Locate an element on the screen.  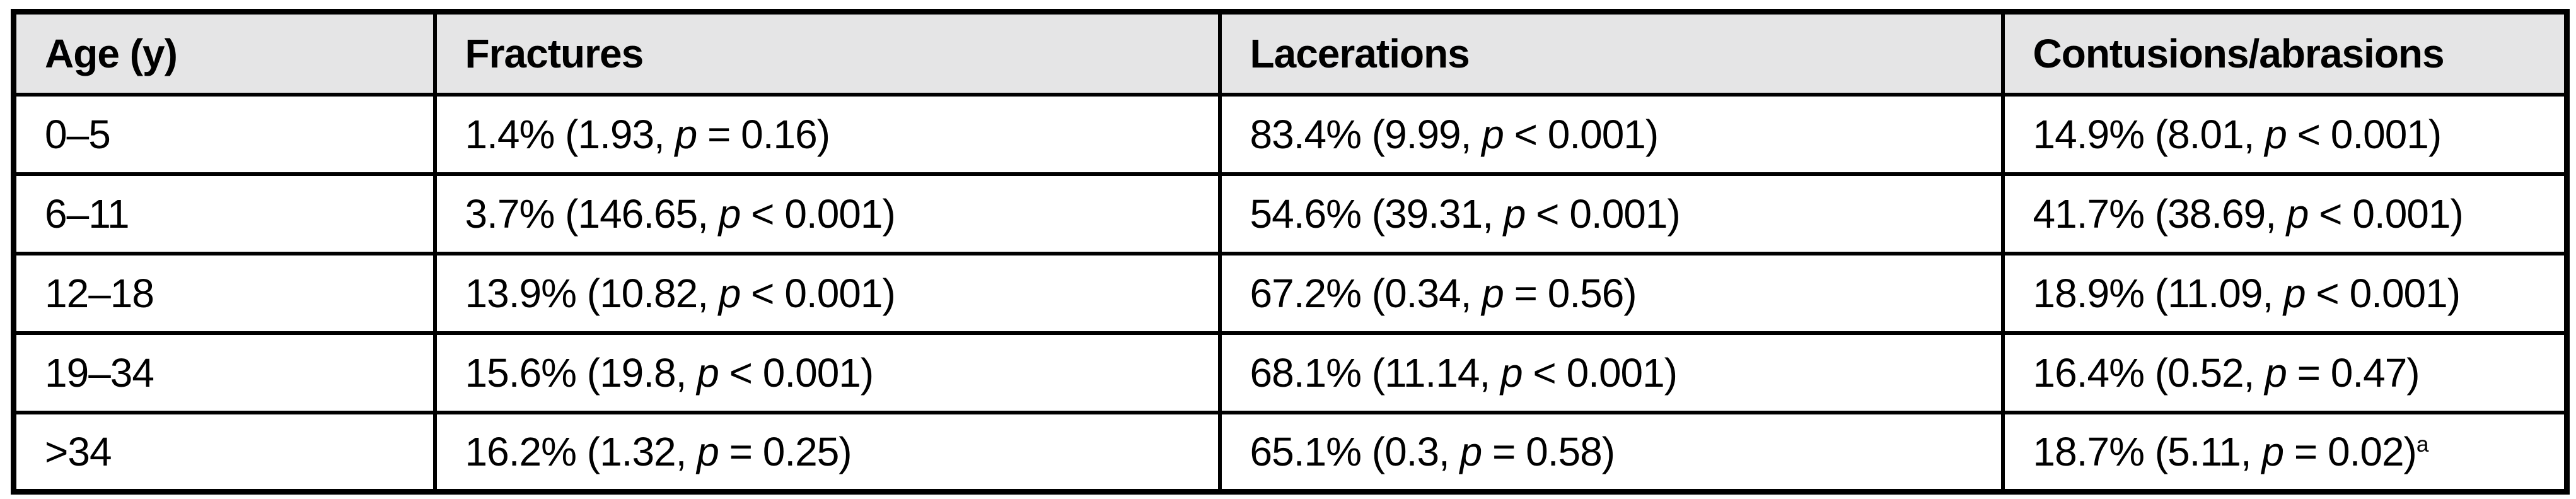
column-header-contusions: Contusions/abrasions is located at coordinates (2284, 53).